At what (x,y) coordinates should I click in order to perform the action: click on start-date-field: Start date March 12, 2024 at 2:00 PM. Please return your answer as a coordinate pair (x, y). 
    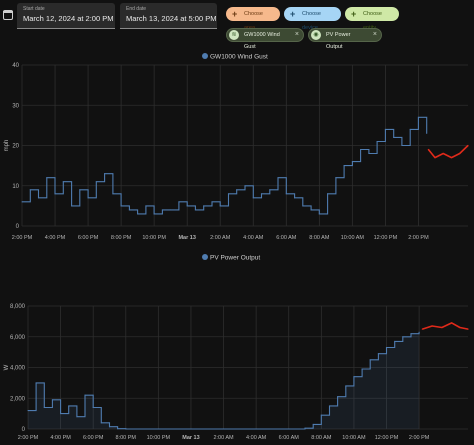
    Looking at the image, I should click on (66, 16).